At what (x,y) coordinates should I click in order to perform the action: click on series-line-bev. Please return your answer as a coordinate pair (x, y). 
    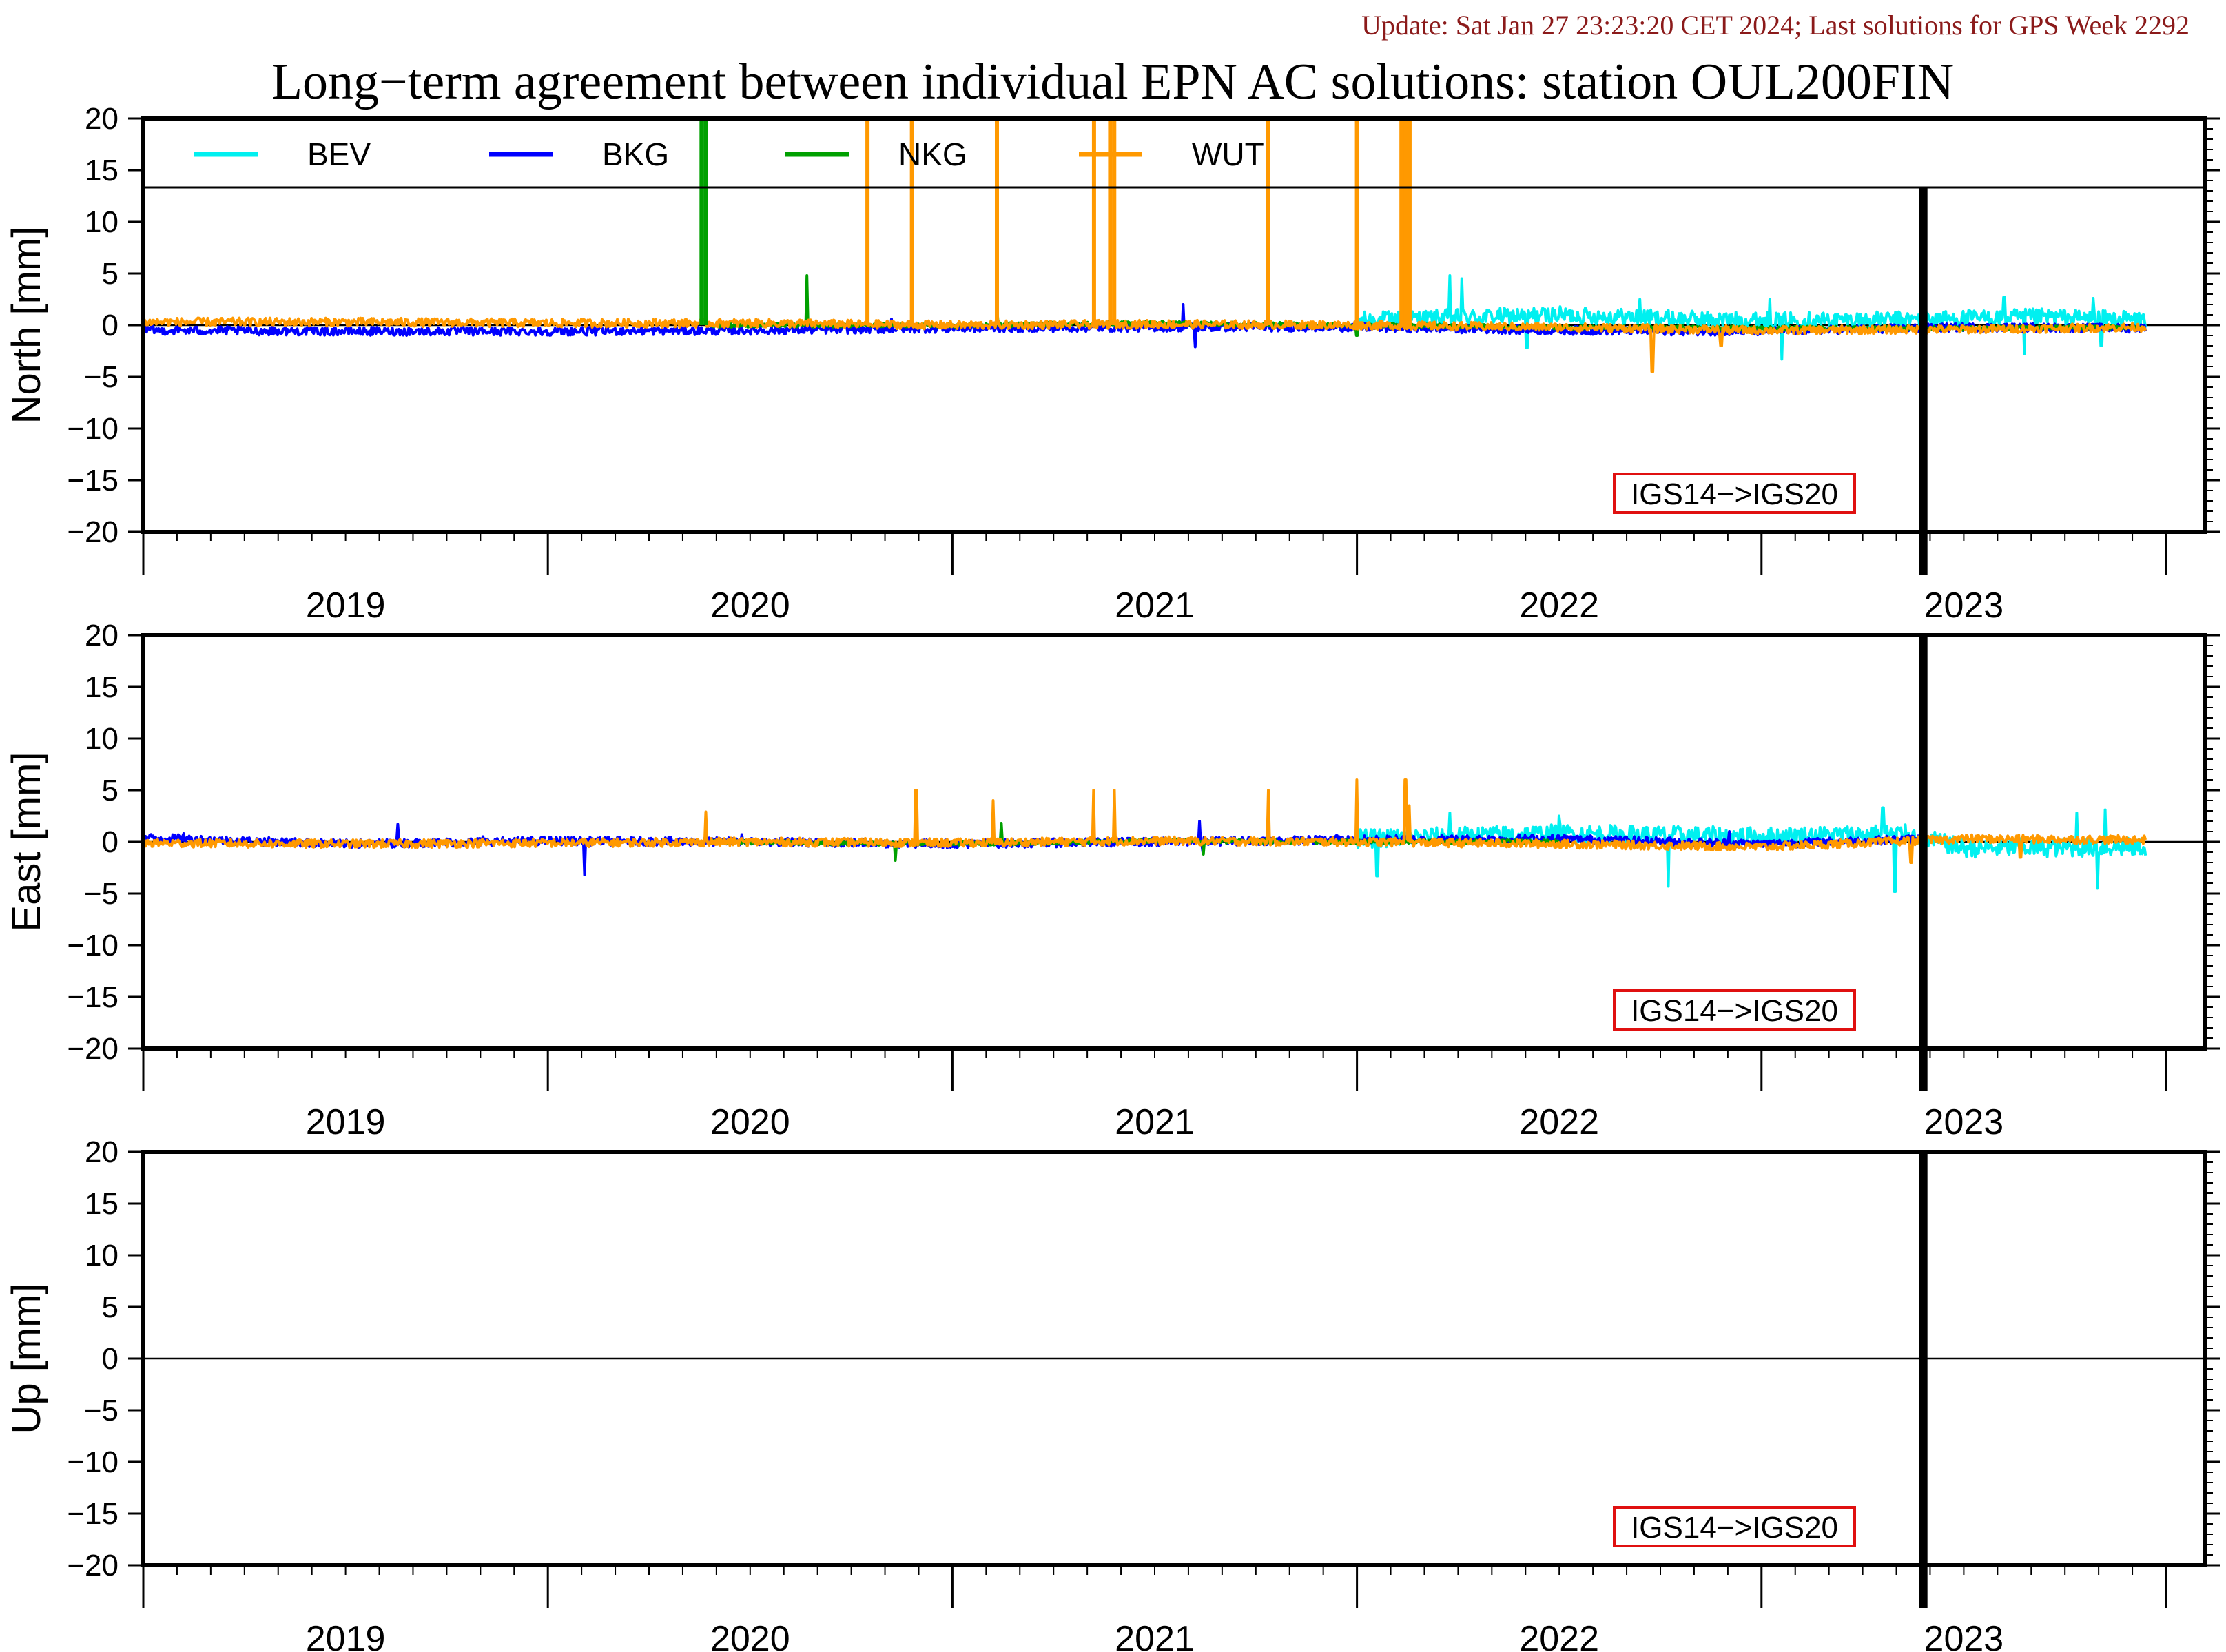
    Looking at the image, I should click on (1751, 317).